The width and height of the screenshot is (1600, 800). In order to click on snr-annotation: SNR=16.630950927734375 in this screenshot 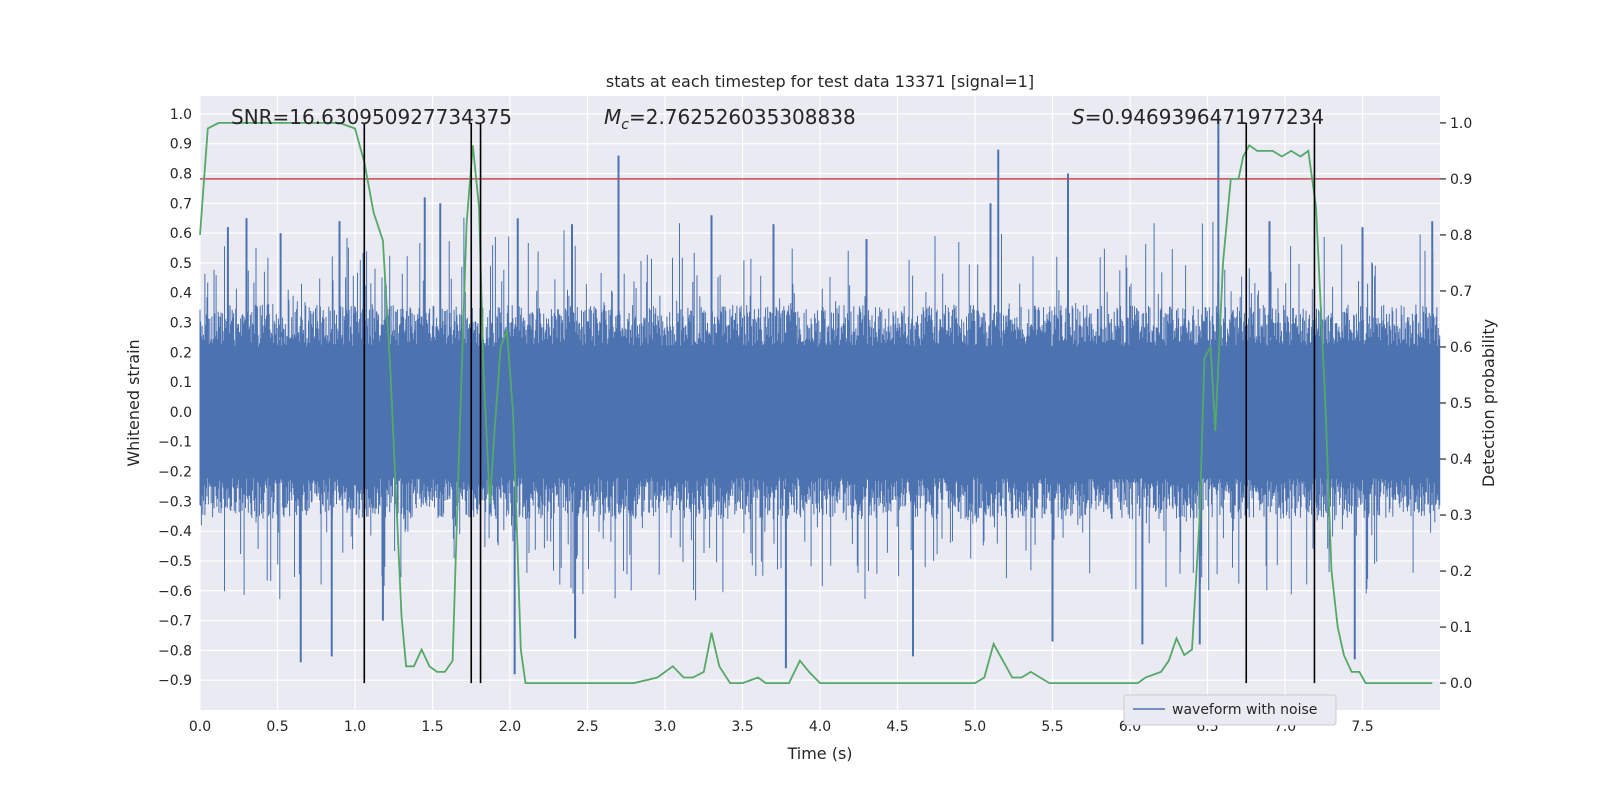, I will do `click(371, 117)`.